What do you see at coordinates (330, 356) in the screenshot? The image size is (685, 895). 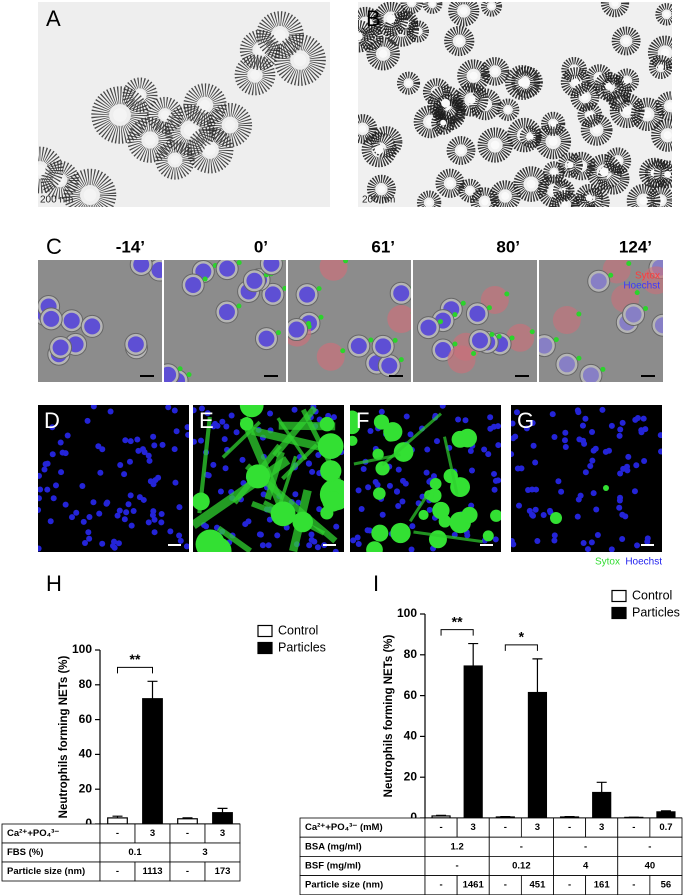 I see `red-cell` at bounding box center [330, 356].